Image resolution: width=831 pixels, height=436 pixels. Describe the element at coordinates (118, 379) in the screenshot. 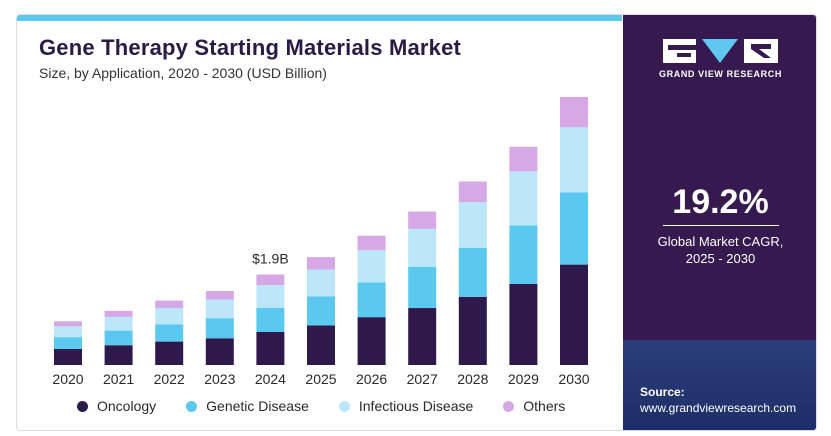

I see `x-tick-label: 2021` at that location.